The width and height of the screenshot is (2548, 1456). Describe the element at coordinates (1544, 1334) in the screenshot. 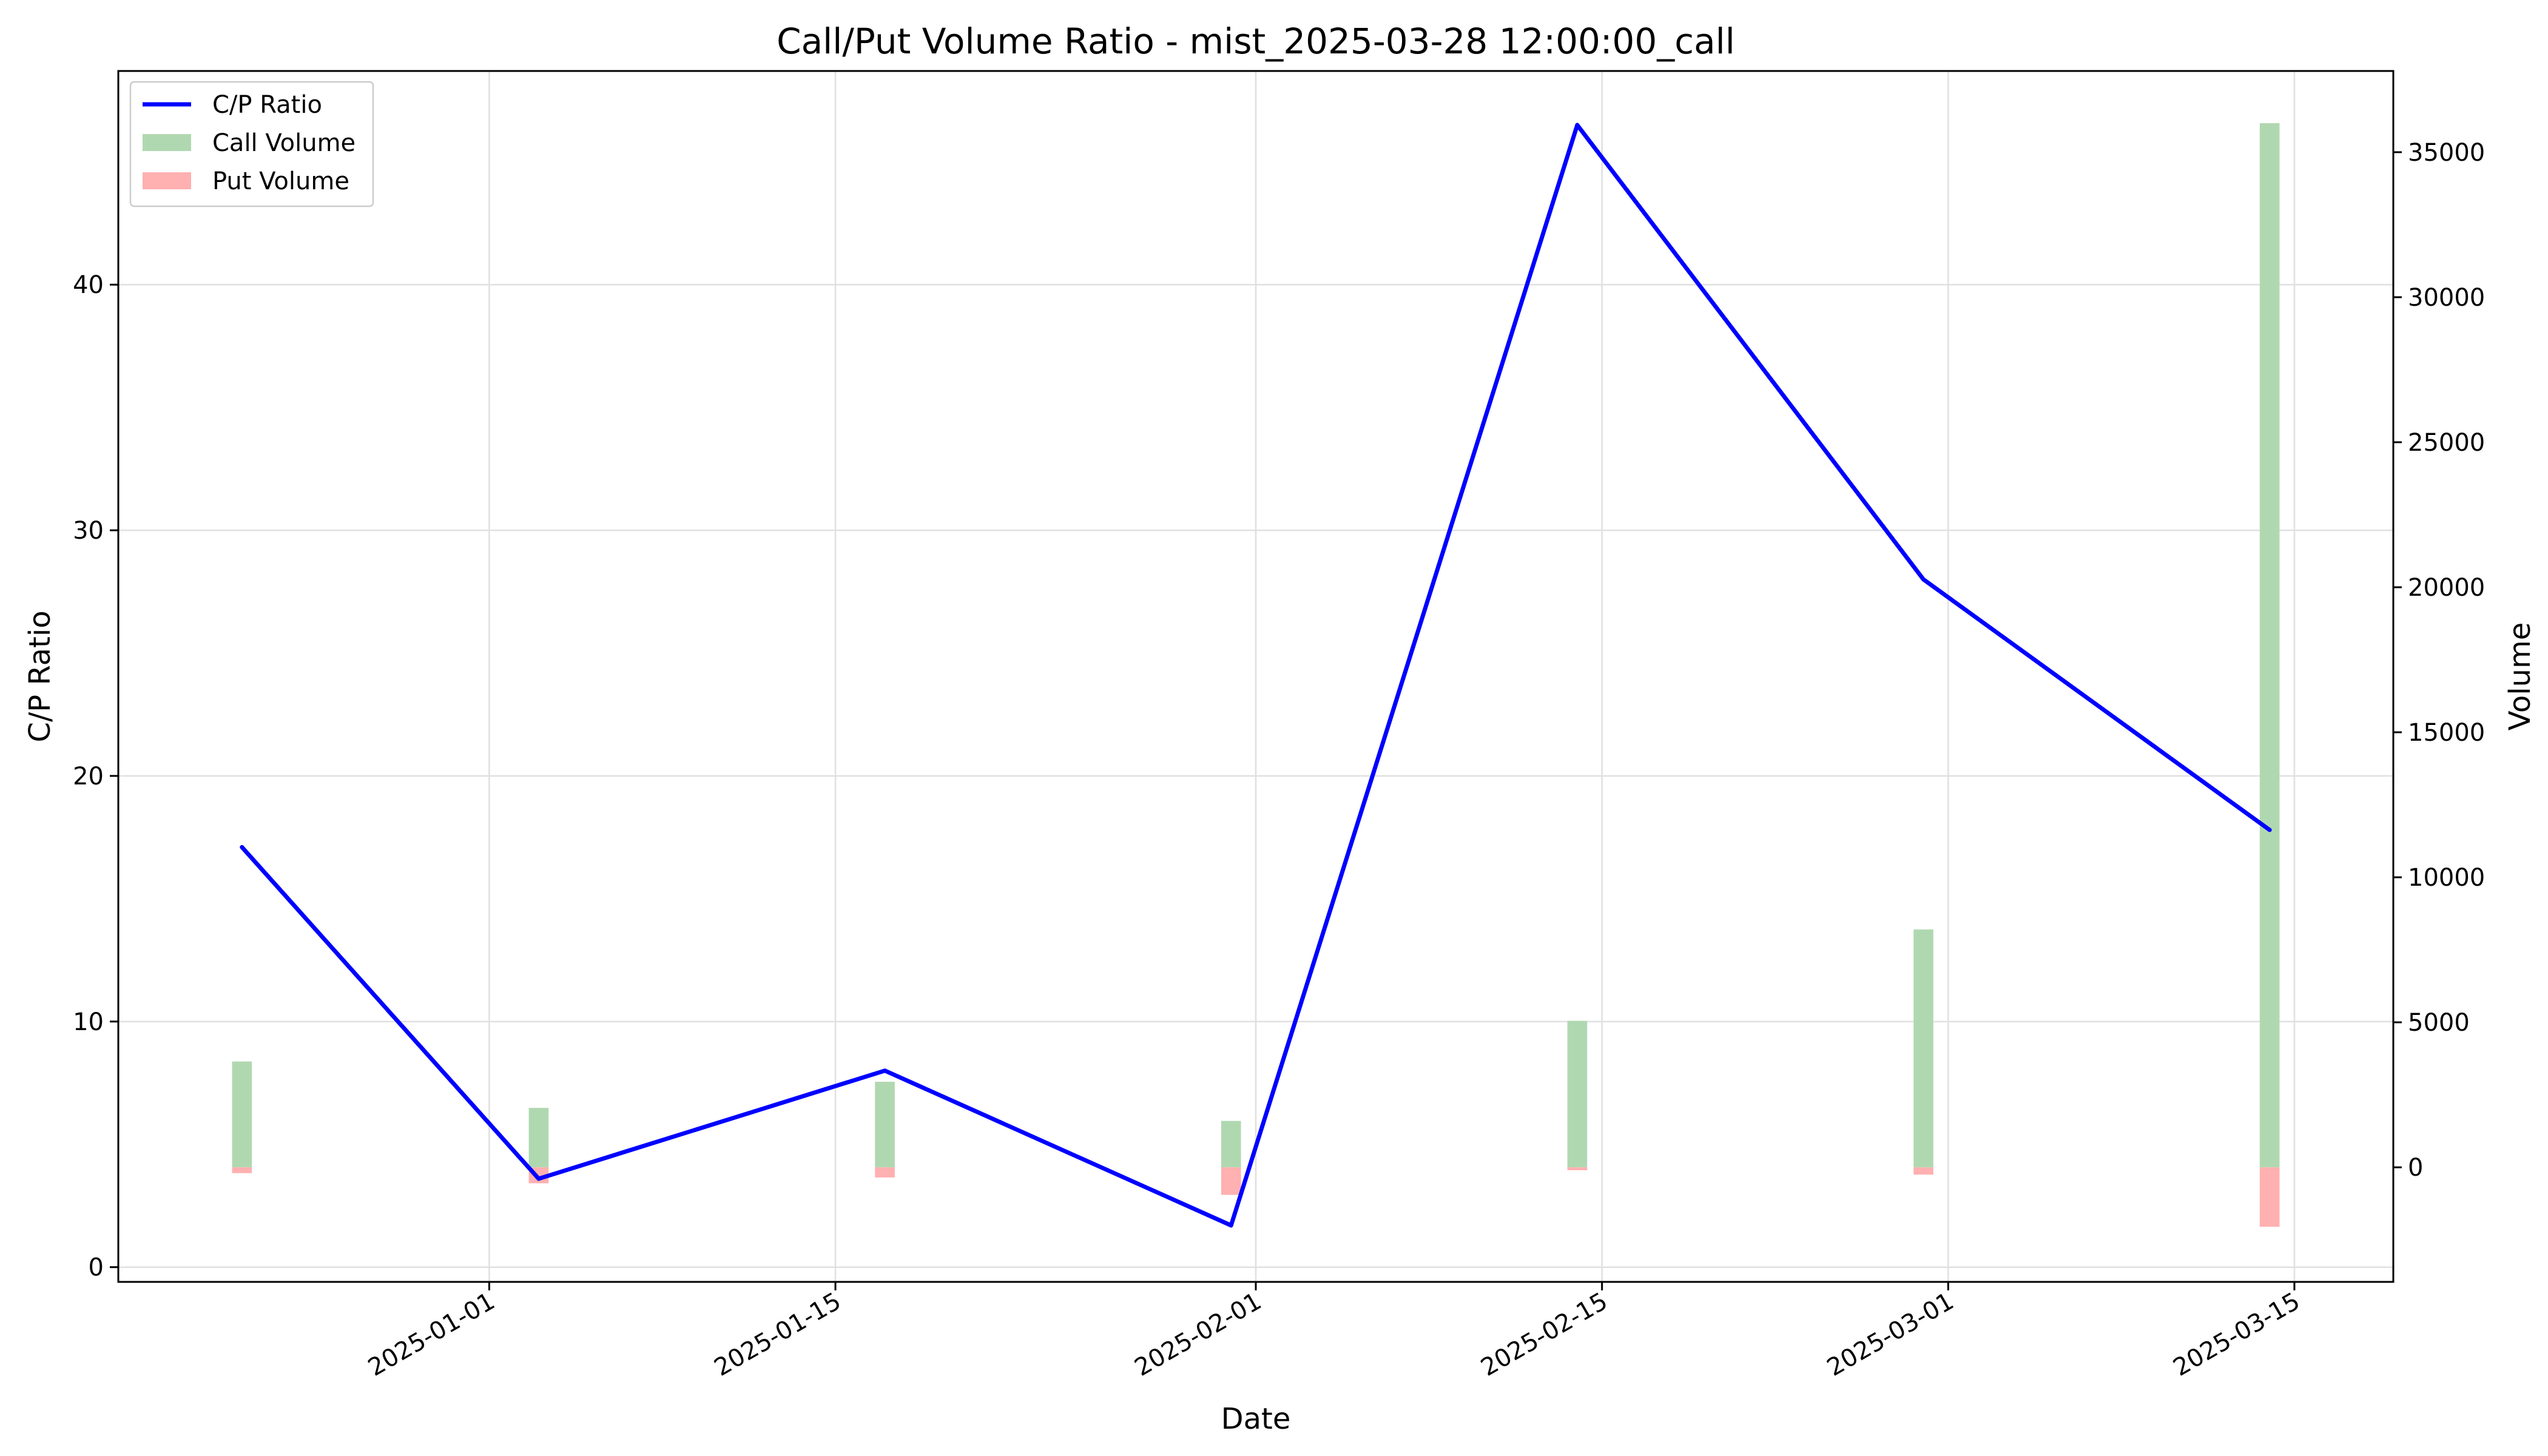

I see `x-tick-label: 2025-02-15` at that location.